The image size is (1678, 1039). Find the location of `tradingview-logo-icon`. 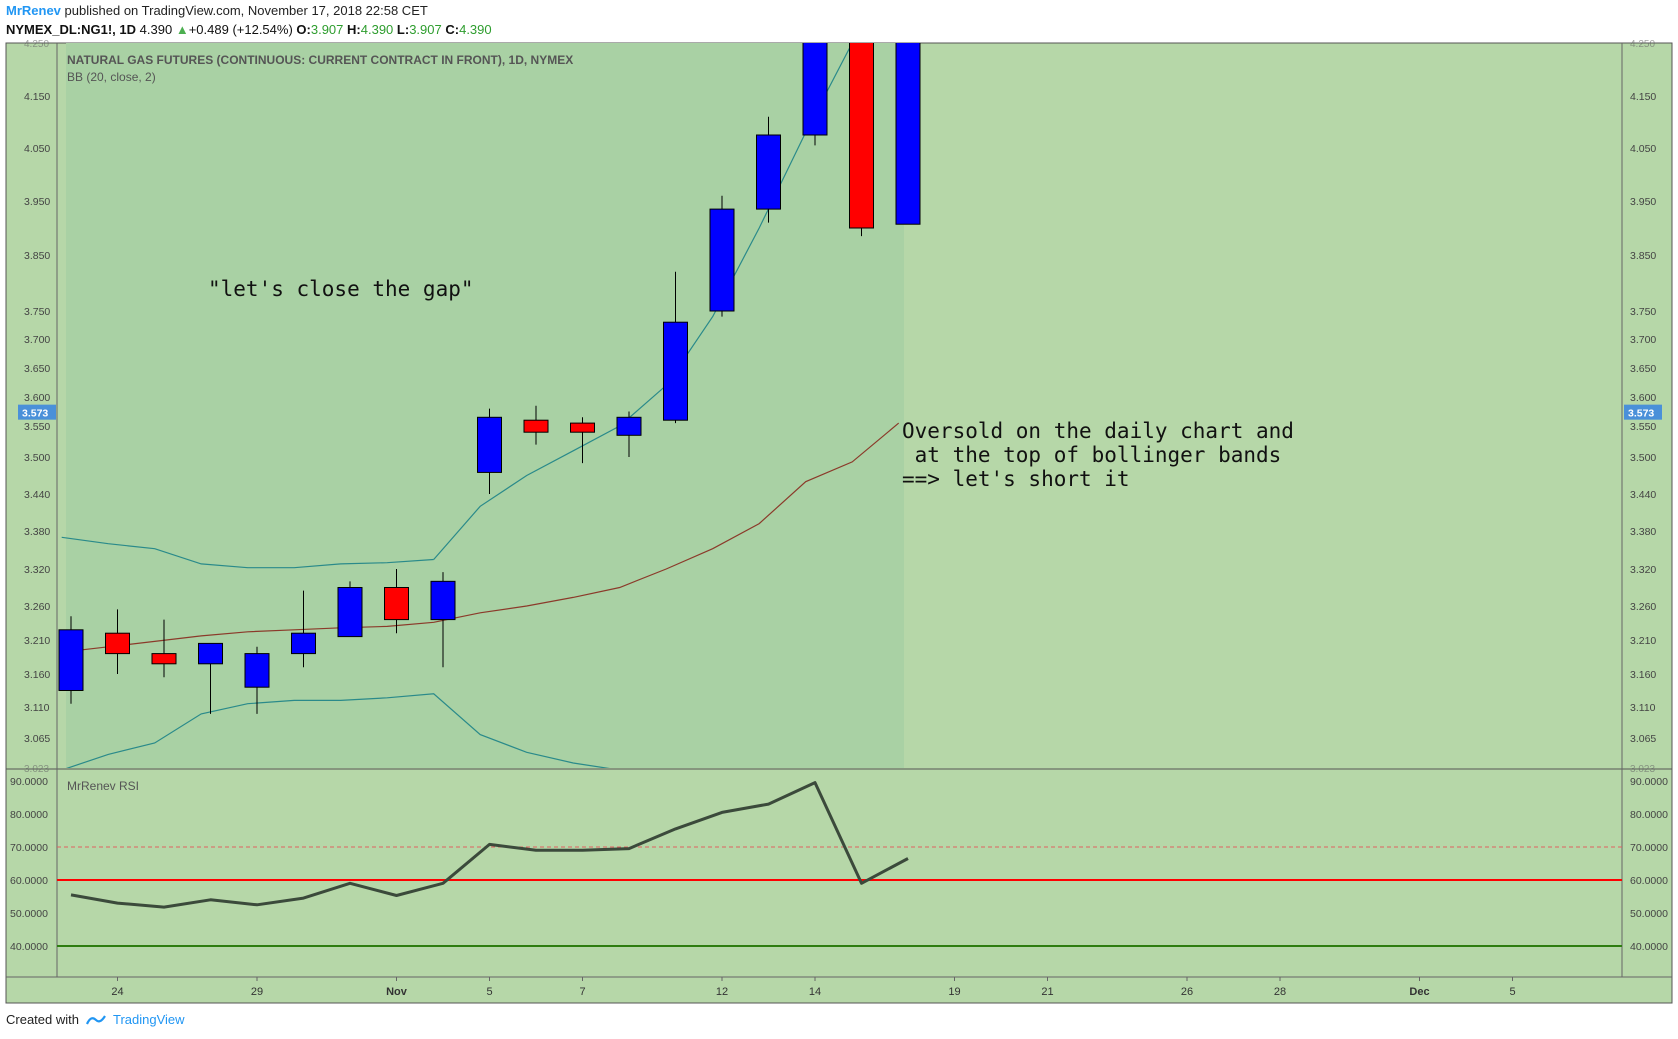

tradingview-logo-icon is located at coordinates (95, 1019).